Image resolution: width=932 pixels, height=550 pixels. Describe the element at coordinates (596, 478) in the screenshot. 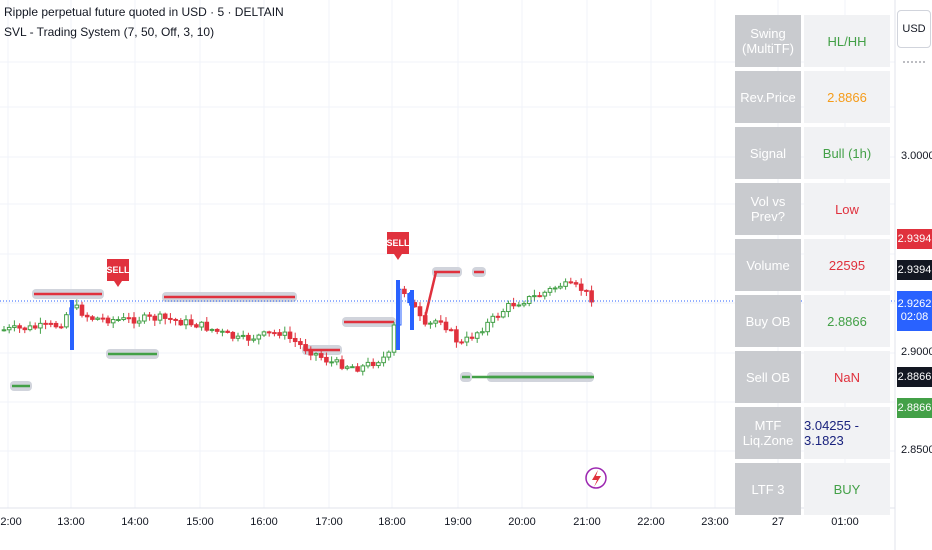

I see `lightning-icon` at that location.